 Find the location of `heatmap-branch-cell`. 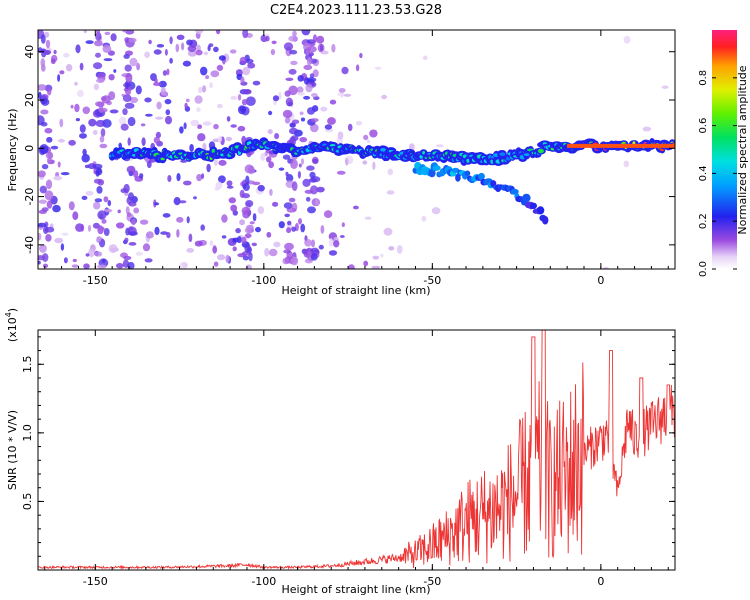

heatmap-branch-cell is located at coordinates (533, 205).